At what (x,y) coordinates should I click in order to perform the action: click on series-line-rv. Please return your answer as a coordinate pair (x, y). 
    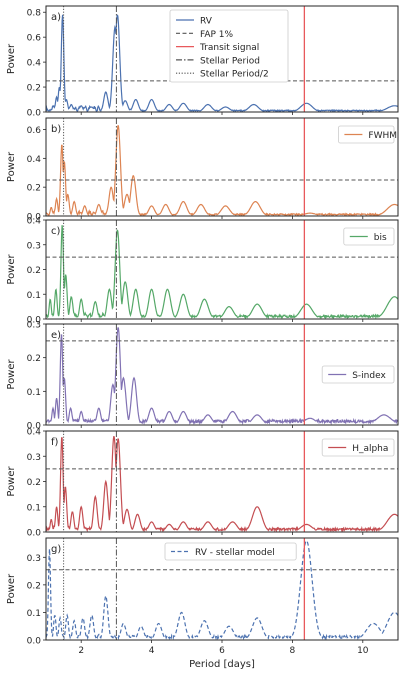
    Looking at the image, I should click on (222, 63).